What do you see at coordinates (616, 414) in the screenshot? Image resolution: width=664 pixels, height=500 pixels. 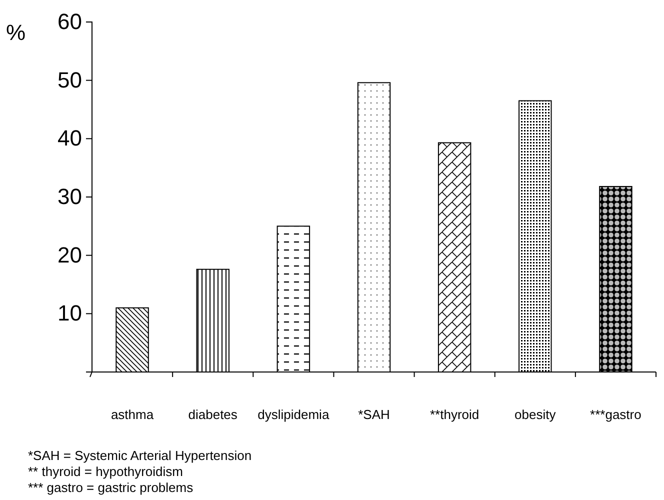 I see `x-tick-label: ***gastro` at bounding box center [616, 414].